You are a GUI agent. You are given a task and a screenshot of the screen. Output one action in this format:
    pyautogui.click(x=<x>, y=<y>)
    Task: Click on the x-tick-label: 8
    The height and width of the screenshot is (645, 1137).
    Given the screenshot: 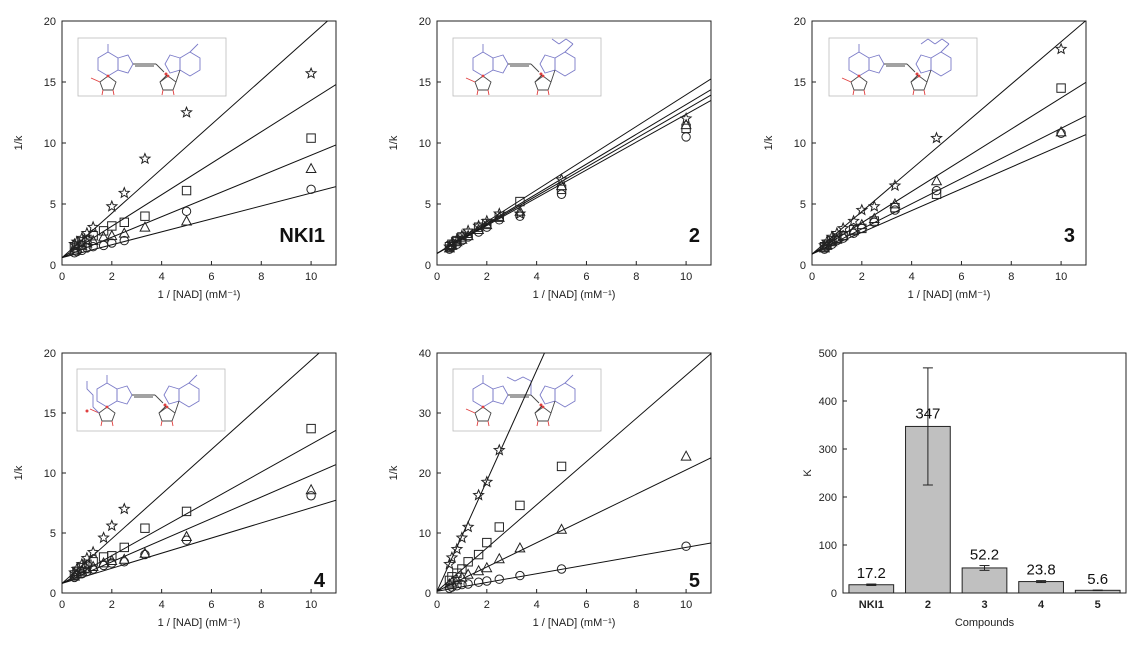 What is the action you would take?
    pyautogui.click(x=1011, y=277)
    